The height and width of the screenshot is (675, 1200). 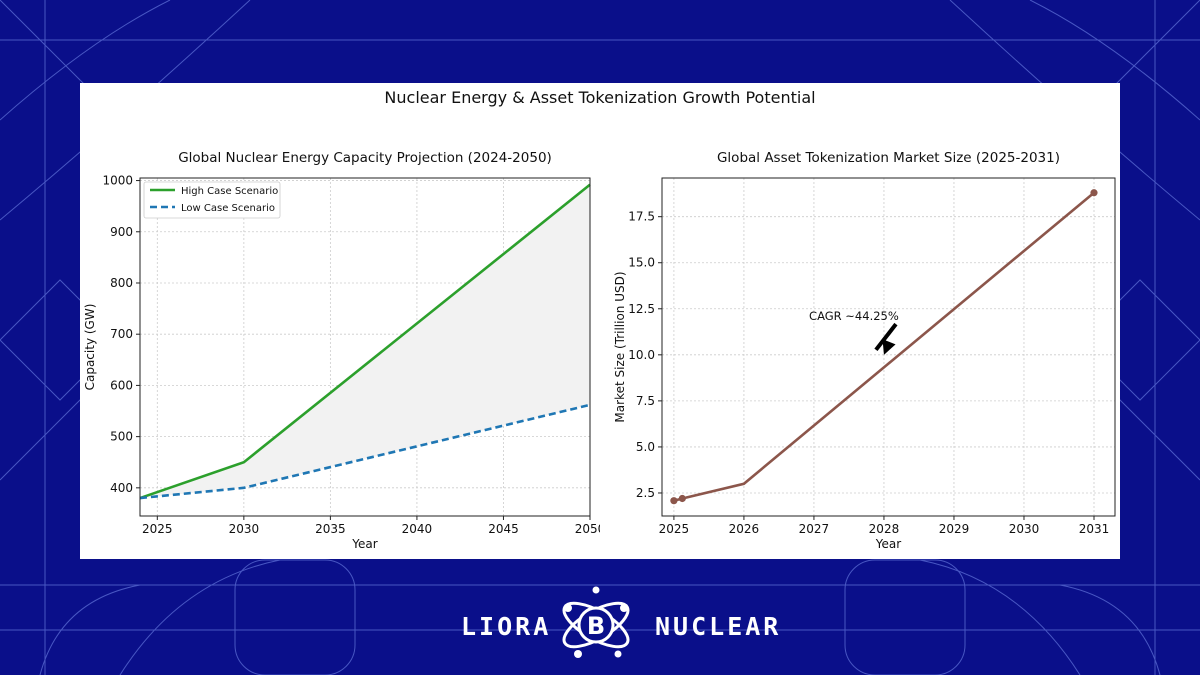 What do you see at coordinates (121, 437) in the screenshot?
I see `y-tick-label: 500` at bounding box center [121, 437].